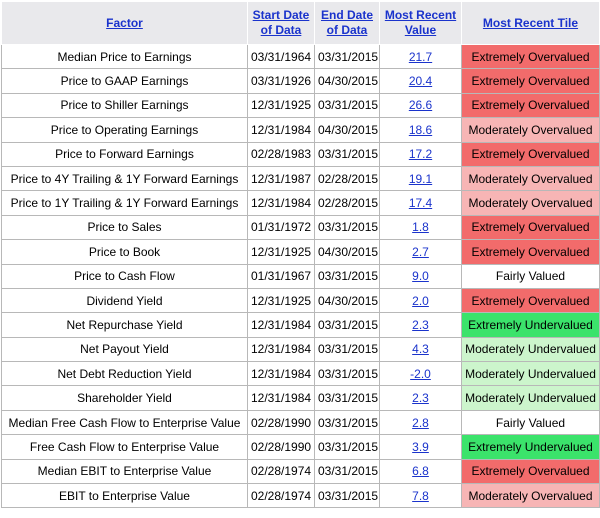 The width and height of the screenshot is (600, 518). I want to click on column-header: Factor, so click(124, 23).